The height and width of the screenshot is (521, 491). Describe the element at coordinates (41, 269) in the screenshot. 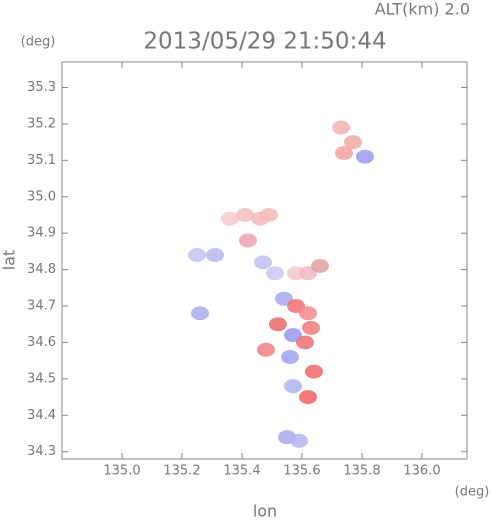

I see `y-tick-label: 34.8` at that location.